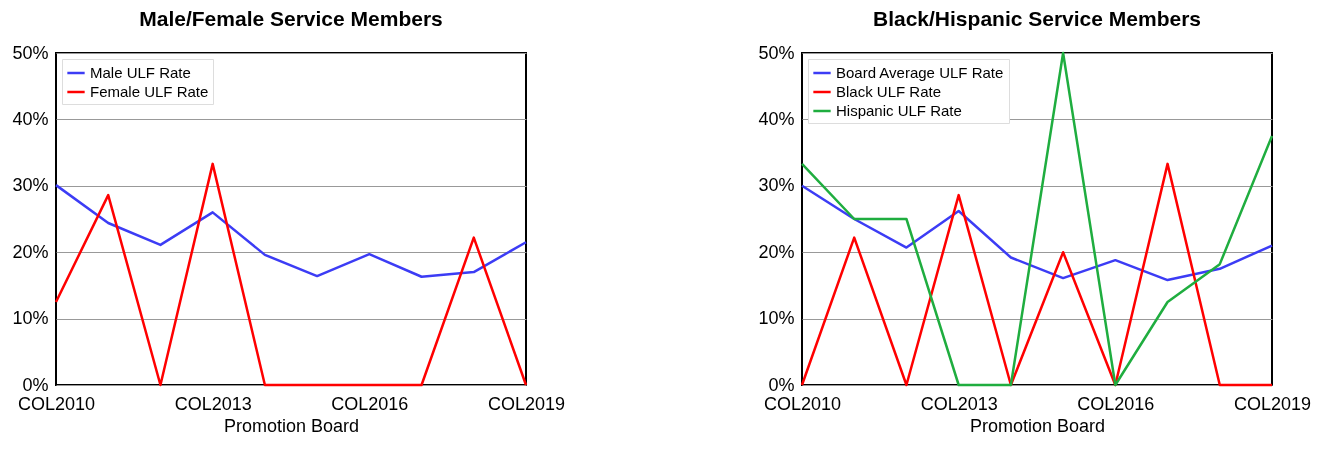  What do you see at coordinates (140, 72) in the screenshot?
I see `legend-label: Male ULF Rate` at bounding box center [140, 72].